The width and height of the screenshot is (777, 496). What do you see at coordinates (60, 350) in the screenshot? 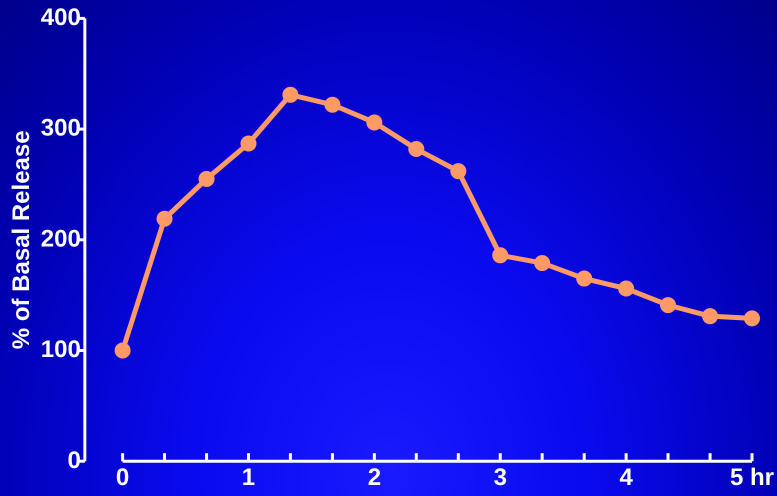
I see `y-tick-label: 100` at bounding box center [60, 350].